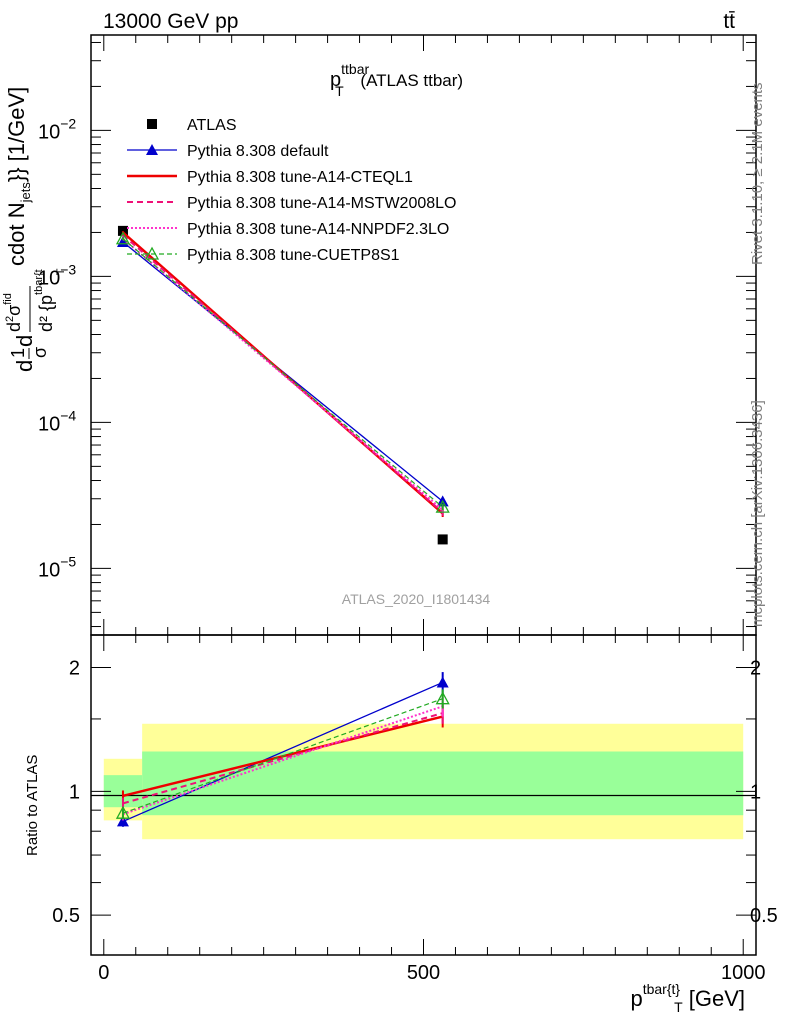  What do you see at coordinates (212, 125) in the screenshot?
I see `legend-label-0: ATLAS` at bounding box center [212, 125].